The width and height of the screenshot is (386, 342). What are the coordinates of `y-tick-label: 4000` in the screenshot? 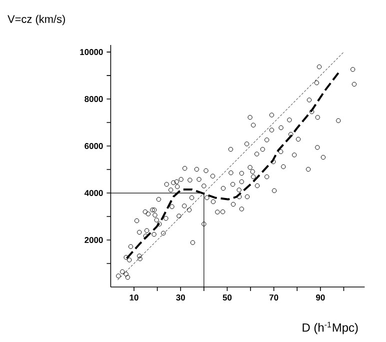 It's located at (93, 193).